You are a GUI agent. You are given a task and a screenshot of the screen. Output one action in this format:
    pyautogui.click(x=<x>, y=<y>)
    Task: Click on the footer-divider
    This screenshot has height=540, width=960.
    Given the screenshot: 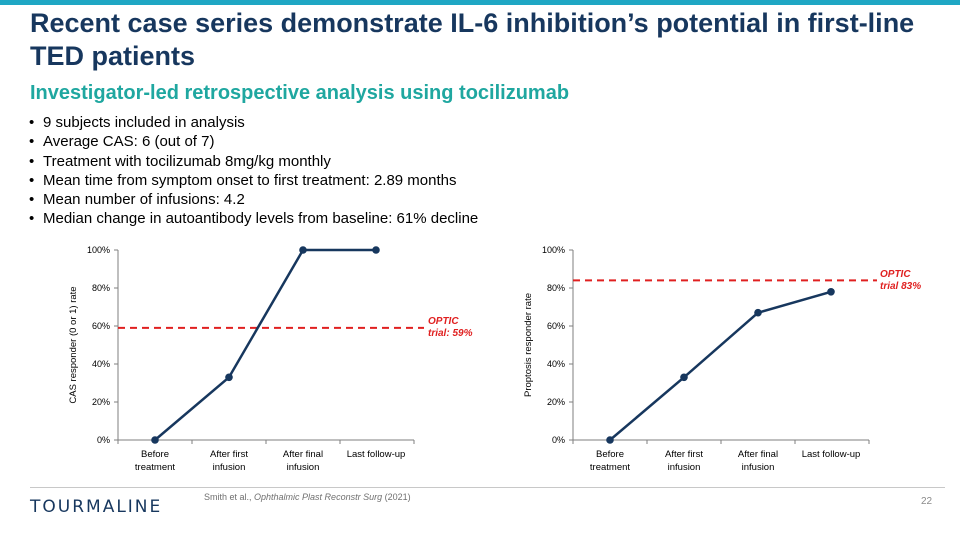 What is the action you would take?
    pyautogui.click(x=487, y=487)
    